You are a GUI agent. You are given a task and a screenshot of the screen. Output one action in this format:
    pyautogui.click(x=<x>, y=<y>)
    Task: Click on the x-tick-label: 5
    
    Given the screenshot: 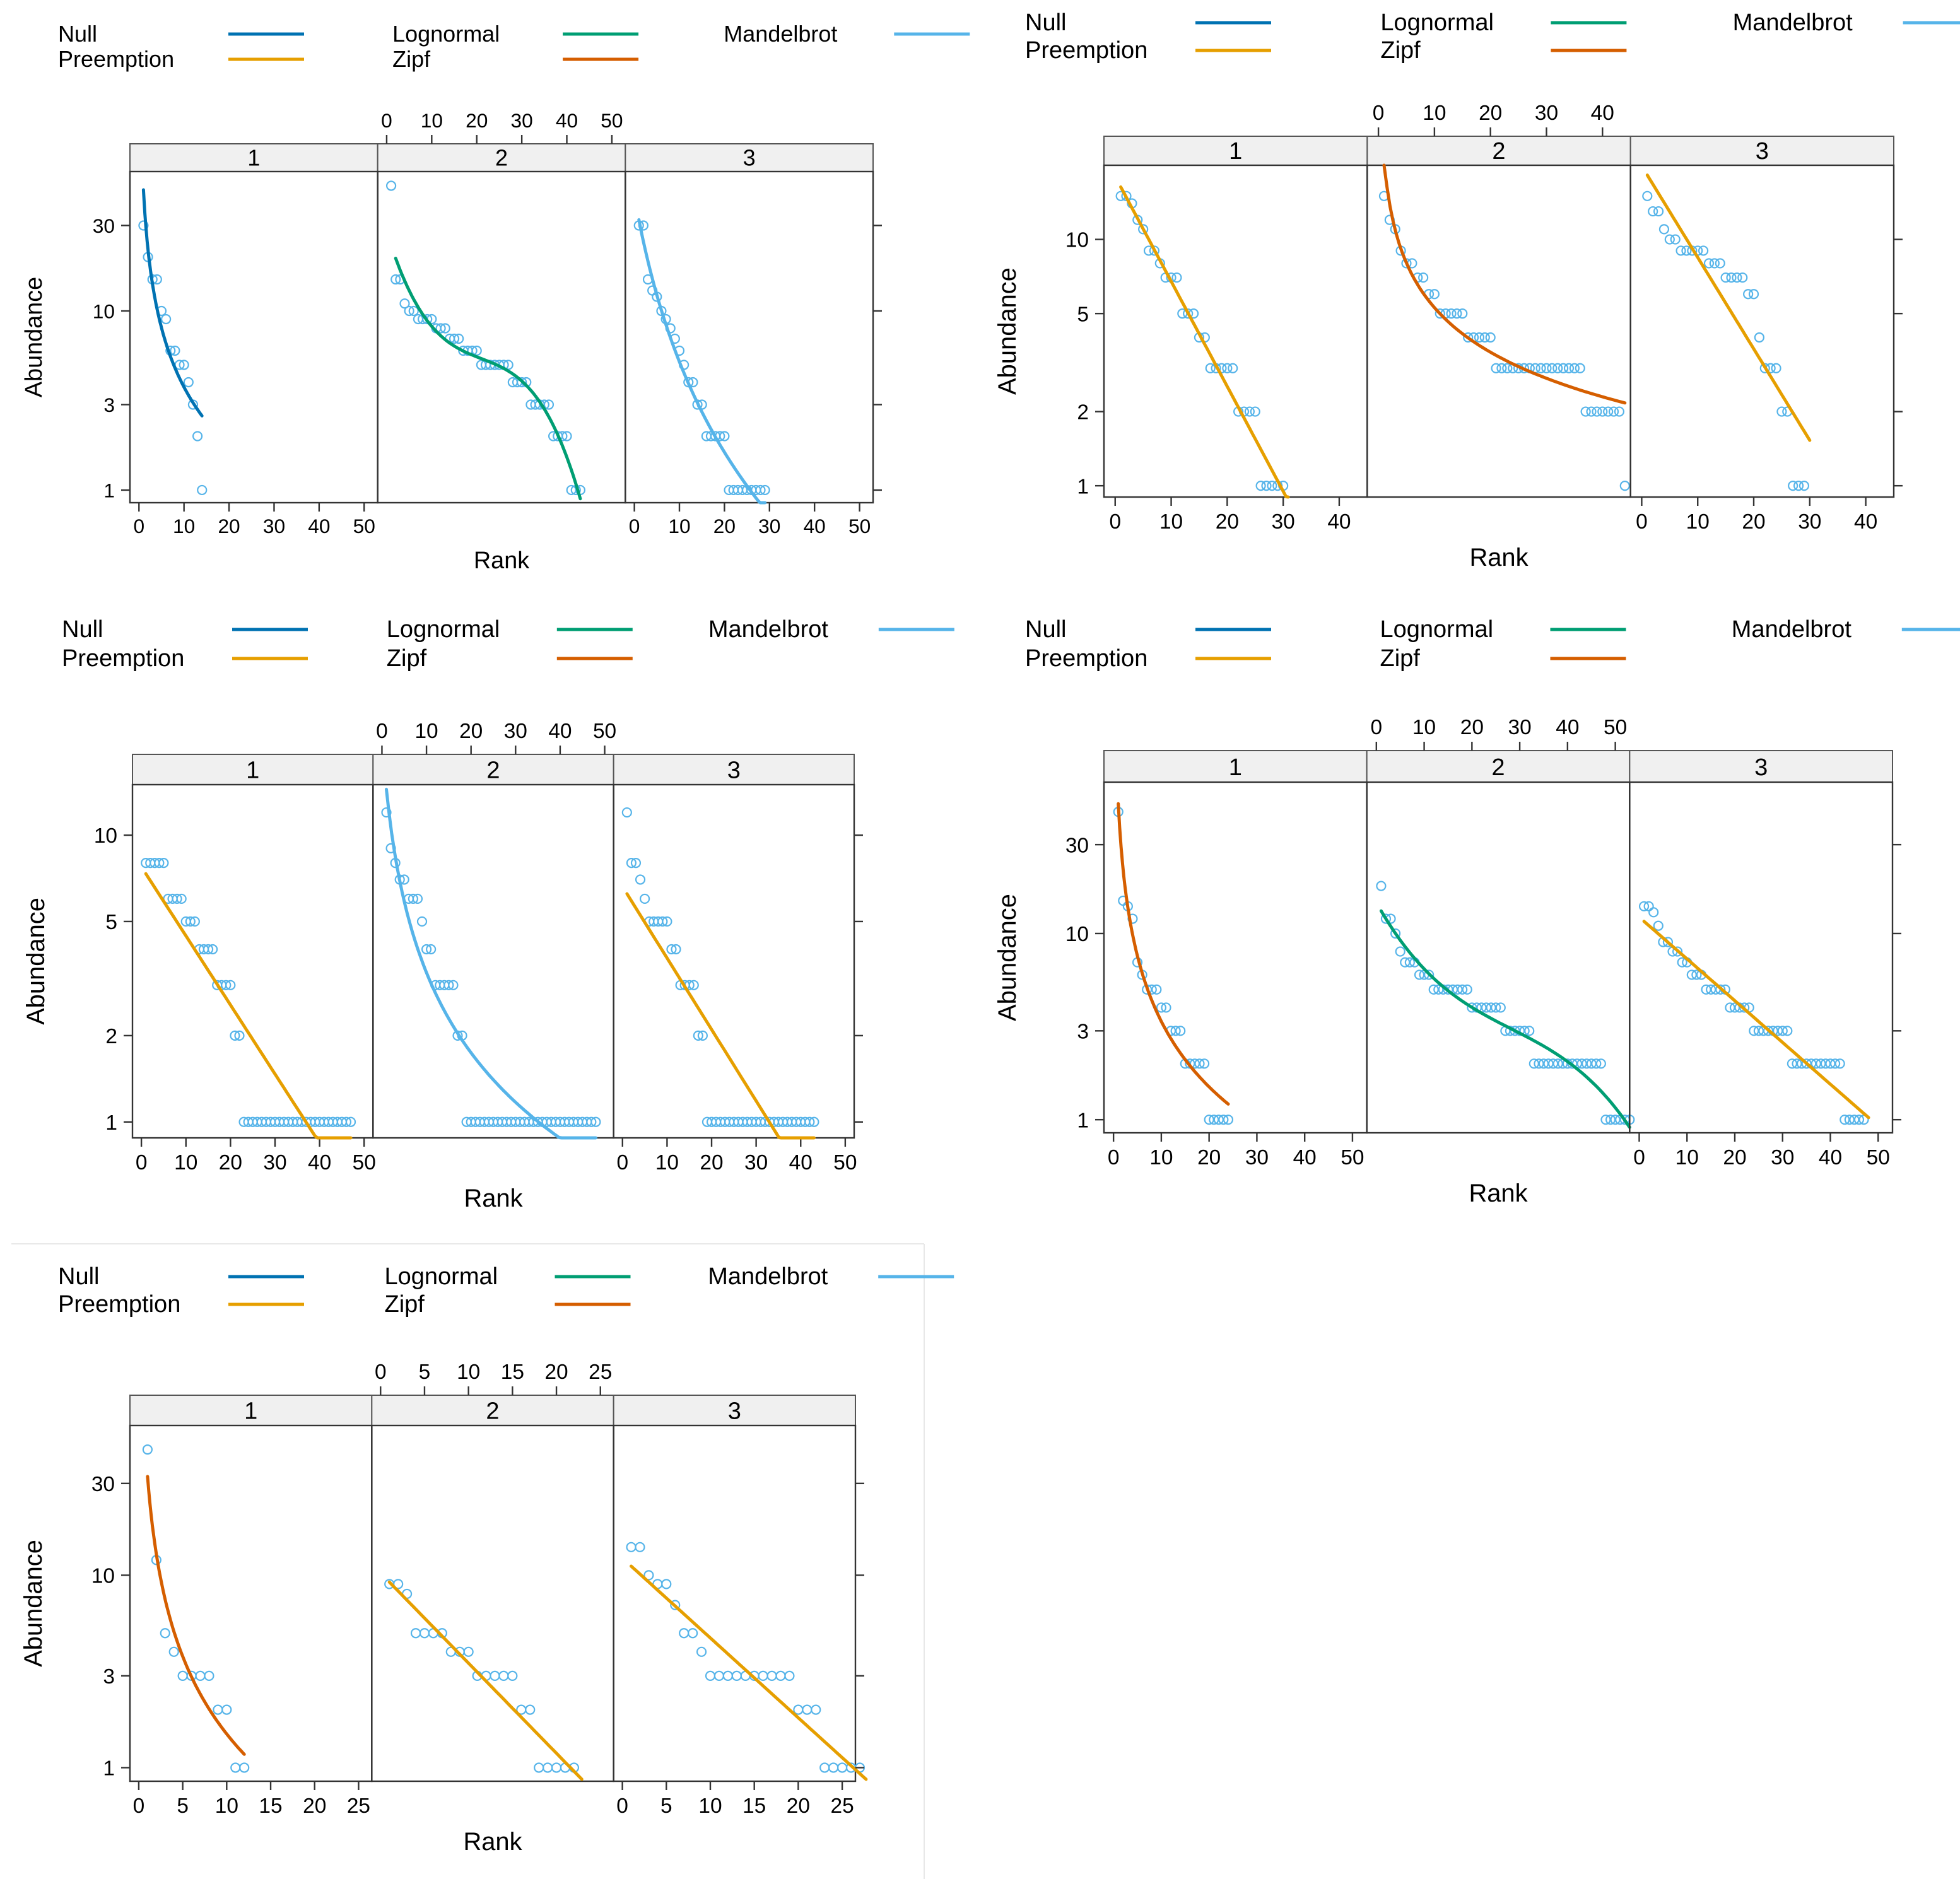 What is the action you would take?
    pyautogui.click(x=666, y=1806)
    